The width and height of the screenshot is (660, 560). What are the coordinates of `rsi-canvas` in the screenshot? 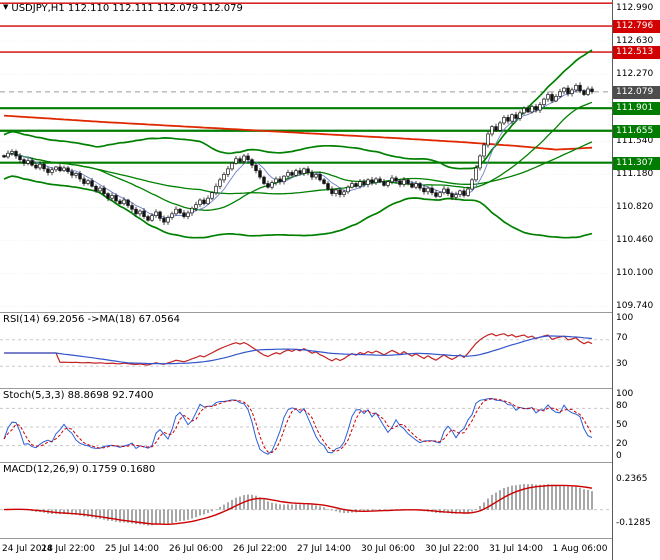 It's located at (306, 351).